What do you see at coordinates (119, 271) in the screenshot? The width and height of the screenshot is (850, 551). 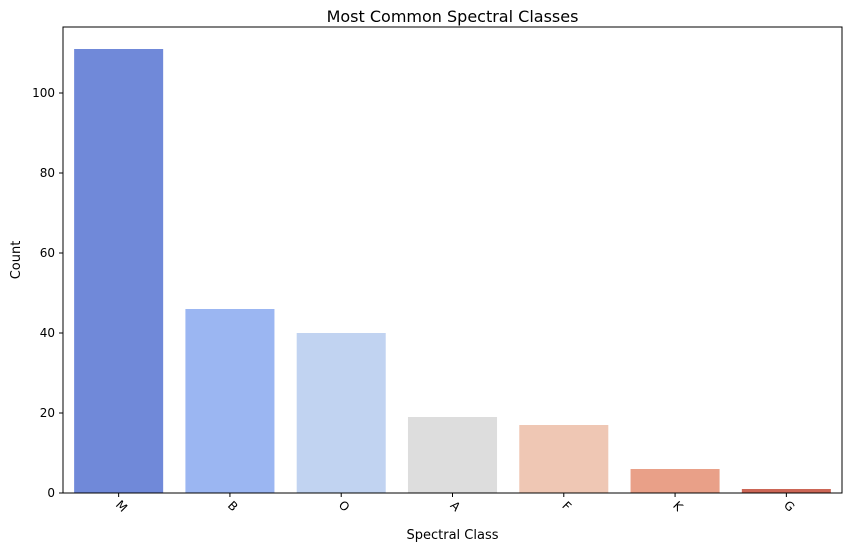 I see `bar-m` at bounding box center [119, 271].